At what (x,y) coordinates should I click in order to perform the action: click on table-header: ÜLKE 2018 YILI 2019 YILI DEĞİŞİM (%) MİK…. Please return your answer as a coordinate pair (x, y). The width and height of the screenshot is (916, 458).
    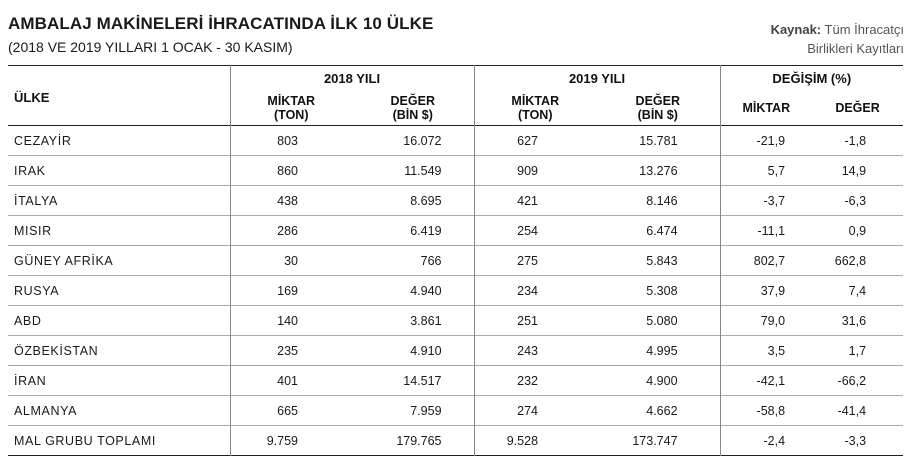
    Looking at the image, I should click on (456, 95).